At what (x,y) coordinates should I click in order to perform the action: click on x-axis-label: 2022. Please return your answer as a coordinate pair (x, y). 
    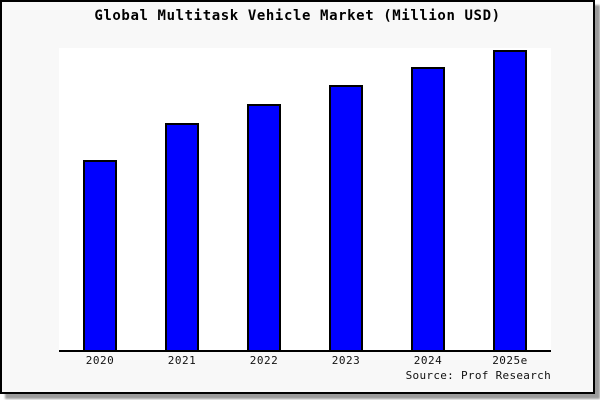
    Looking at the image, I should click on (264, 360).